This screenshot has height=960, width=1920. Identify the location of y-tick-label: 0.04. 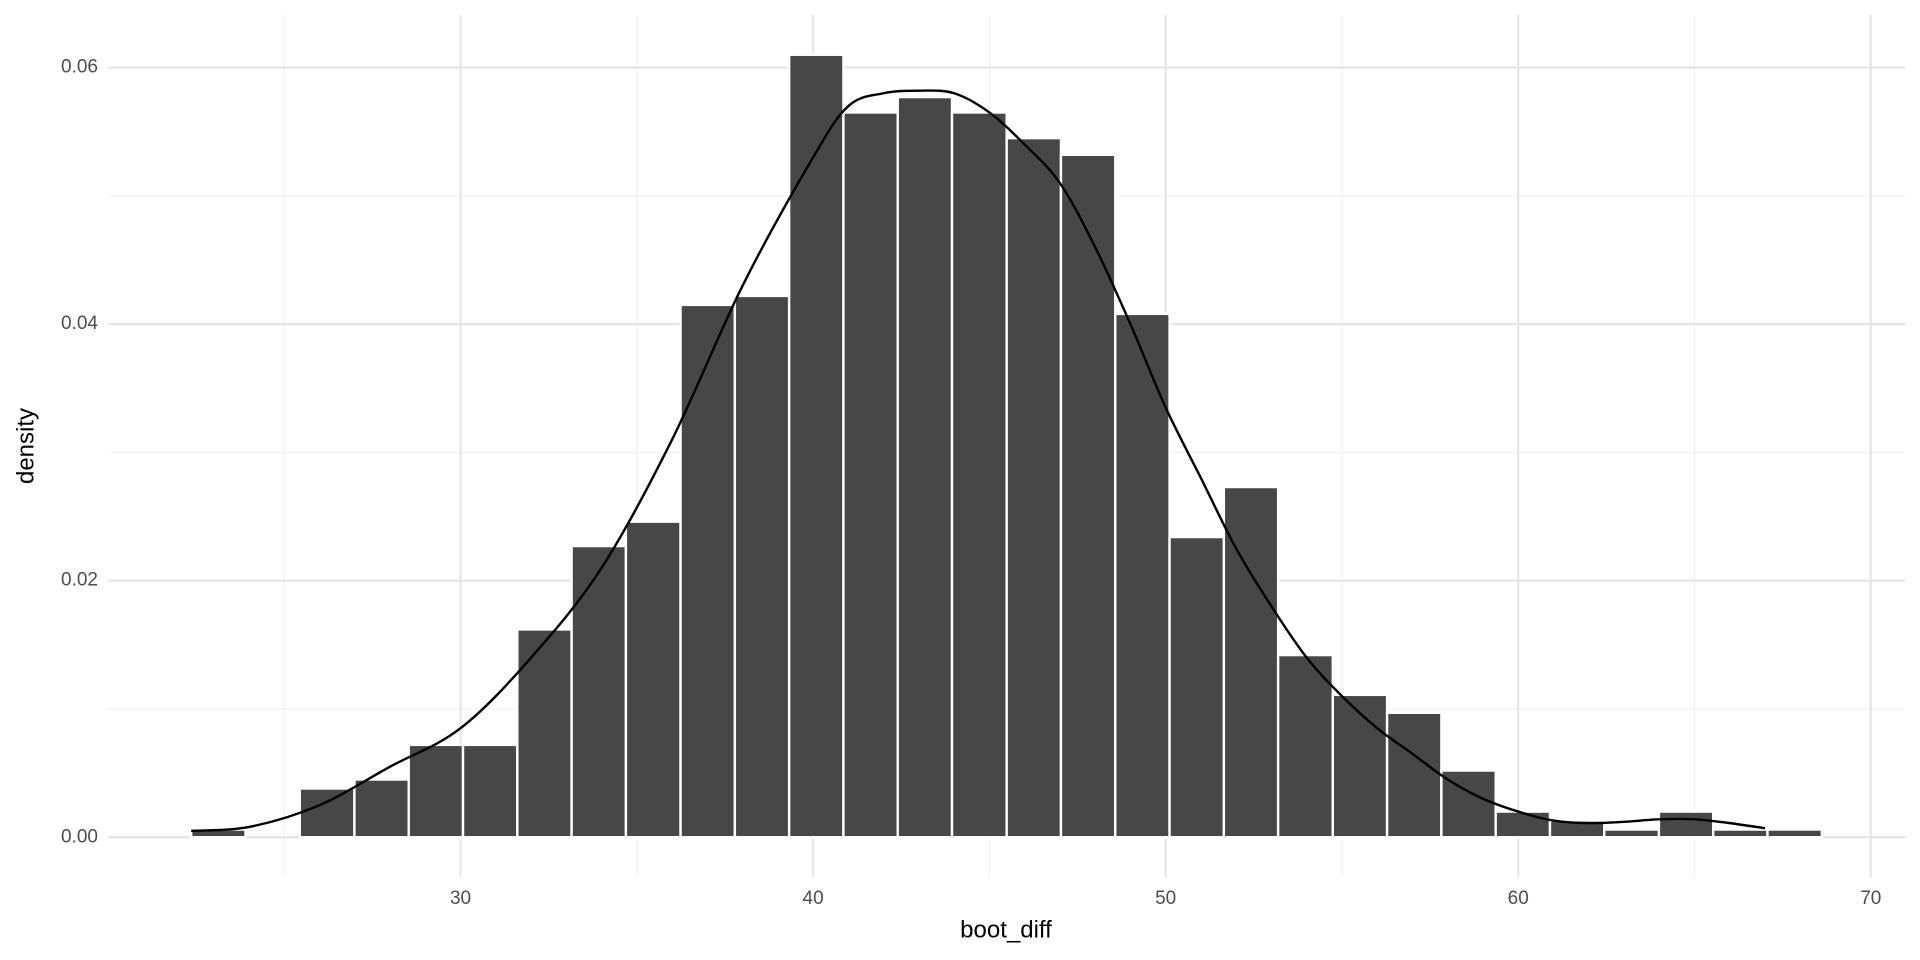
(79, 323).